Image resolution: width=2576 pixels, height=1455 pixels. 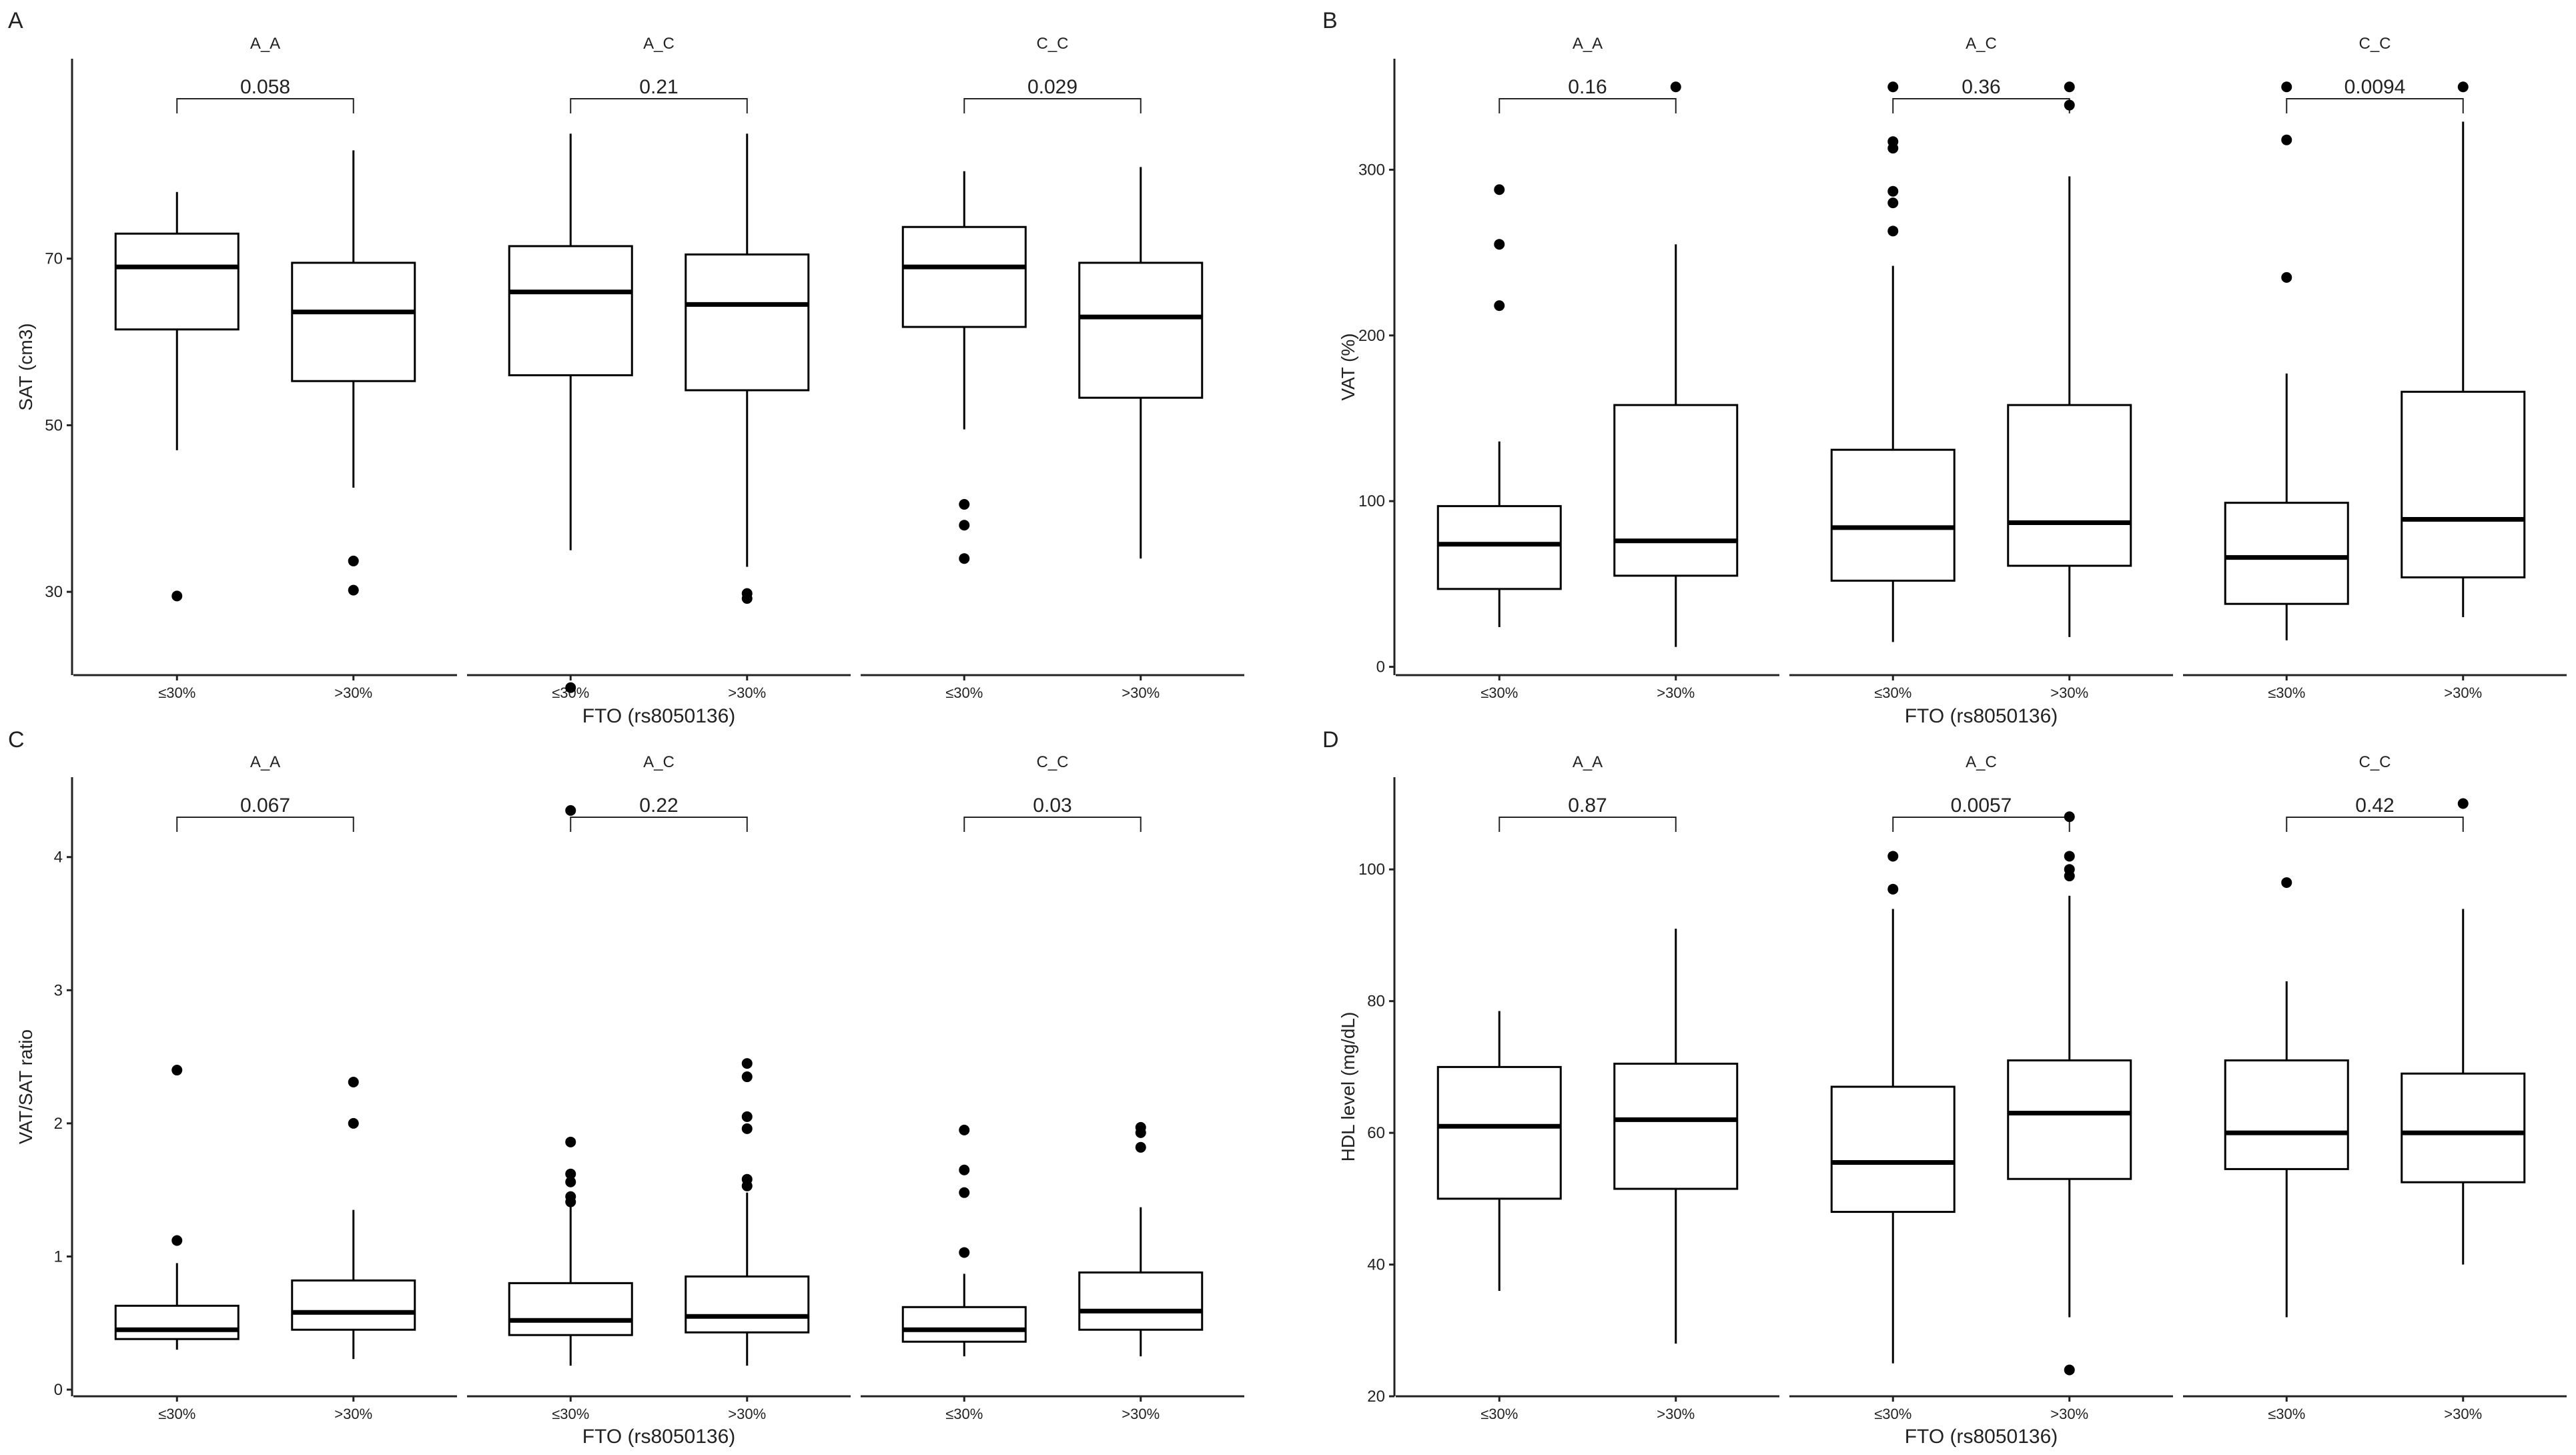 What do you see at coordinates (1052, 87) in the screenshot?
I see `p-value-label: 0.029` at bounding box center [1052, 87].